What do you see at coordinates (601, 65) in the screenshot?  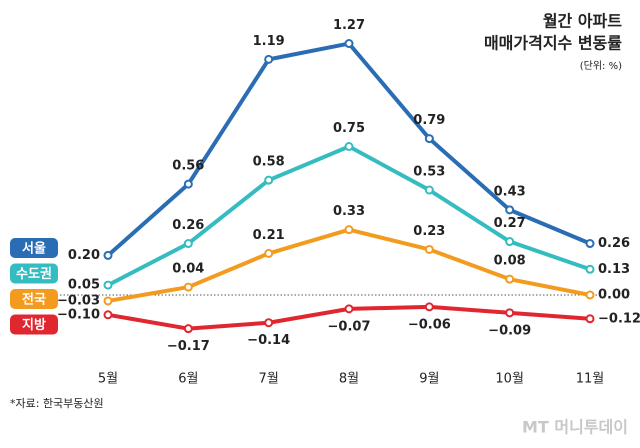 I see `unit-label: (단위: %)` at bounding box center [601, 65].